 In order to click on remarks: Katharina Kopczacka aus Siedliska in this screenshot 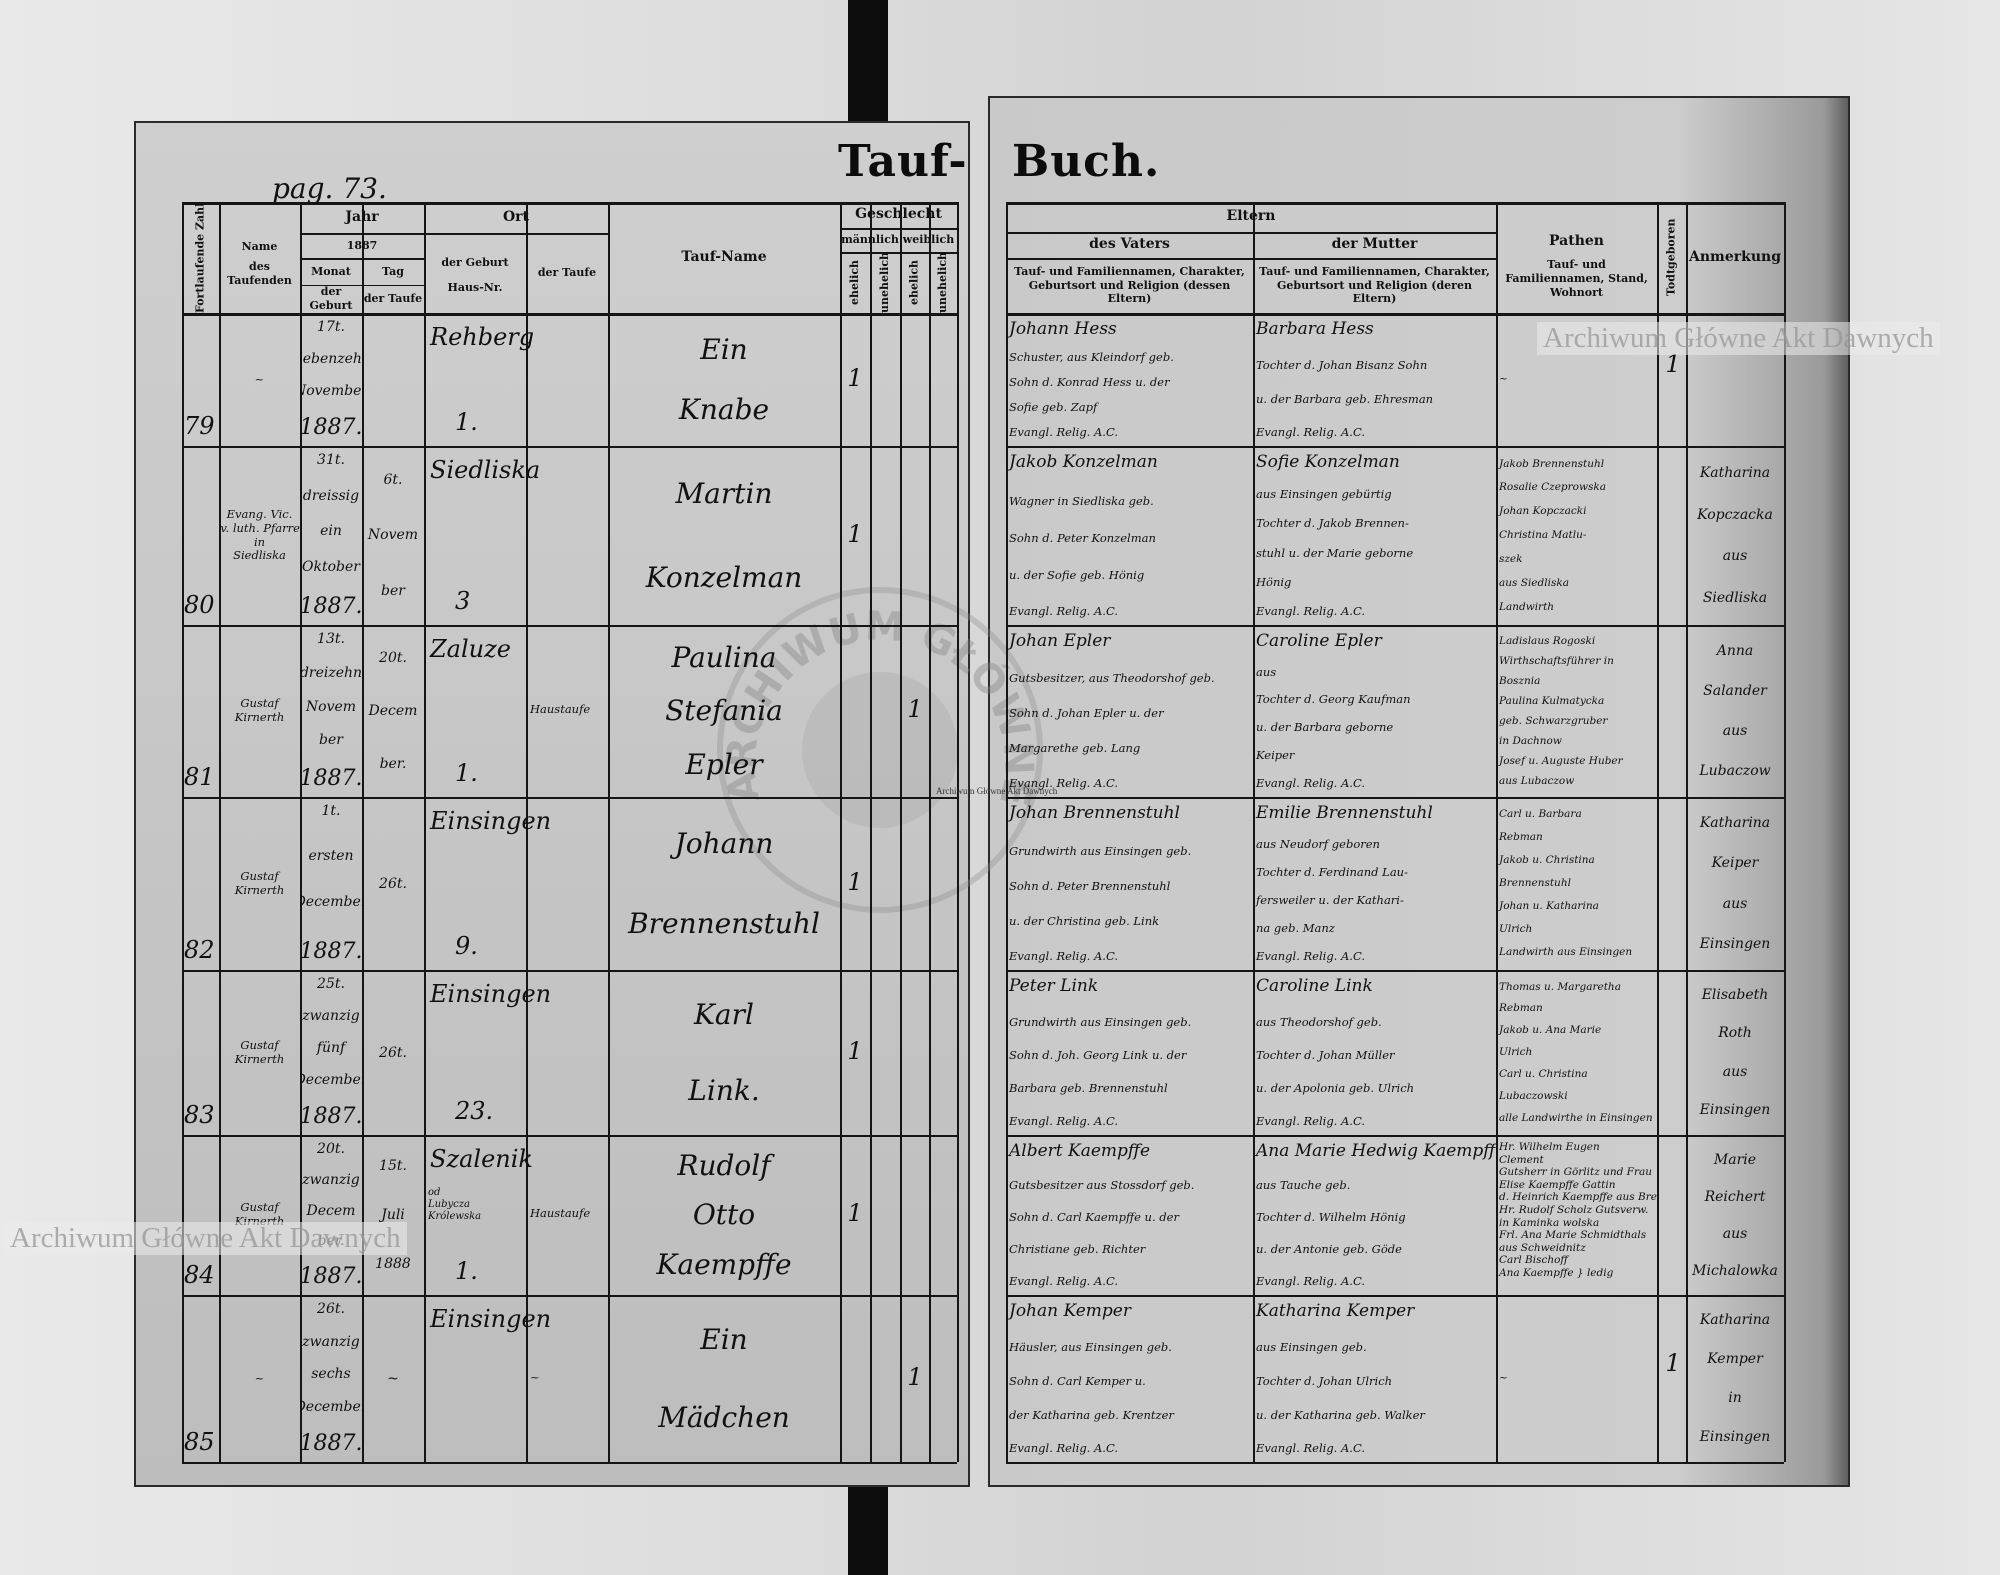, I will do `click(1735, 535)`.